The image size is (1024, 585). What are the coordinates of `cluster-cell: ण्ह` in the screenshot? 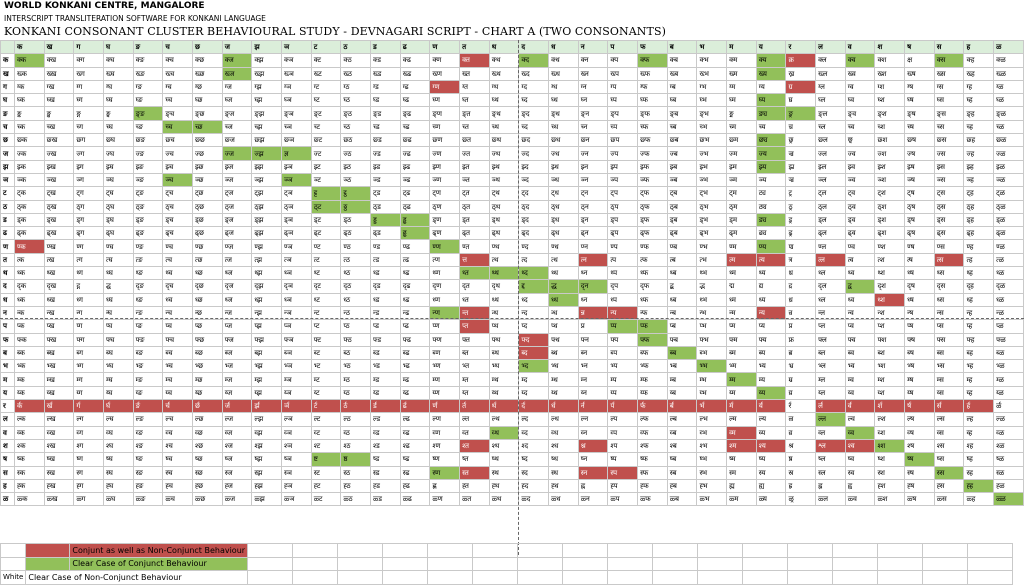 It's located at (979, 246).